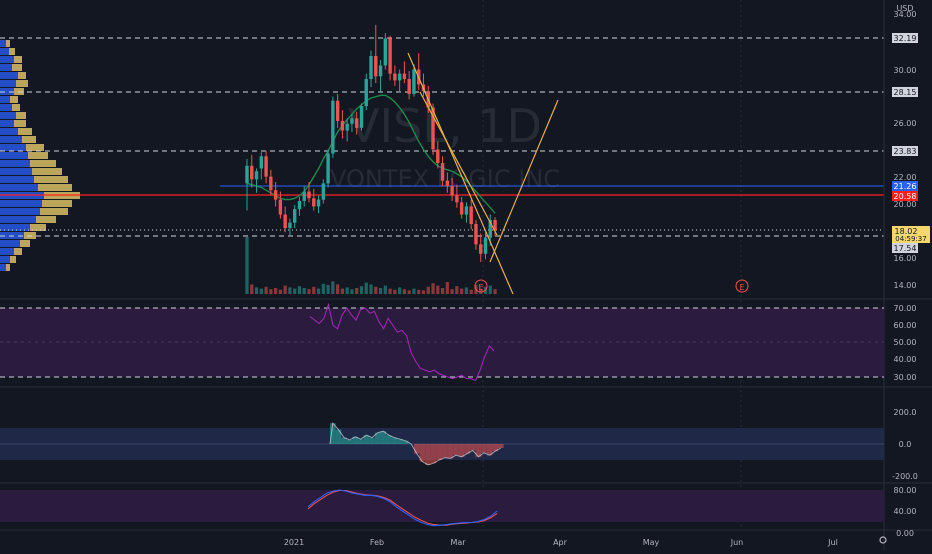 This screenshot has width=932, height=554. I want to click on price-tick: 26.00, so click(905, 123).